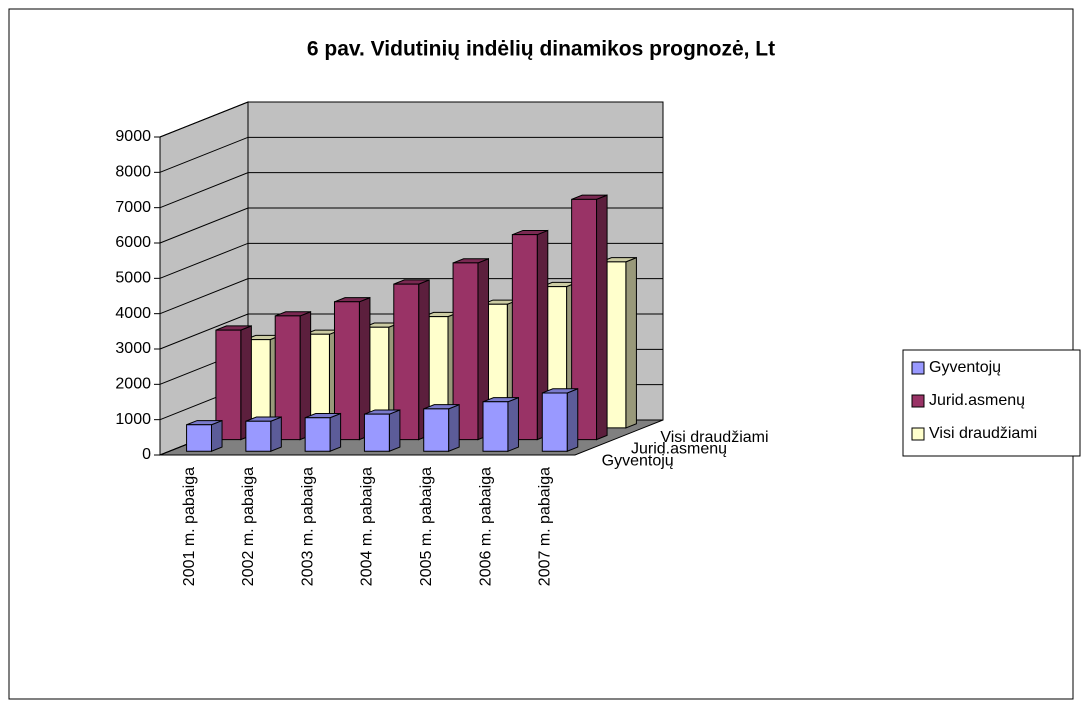 The image size is (1083, 708). I want to click on x-tick-label: 2003 m. pabaiga, so click(307, 526).